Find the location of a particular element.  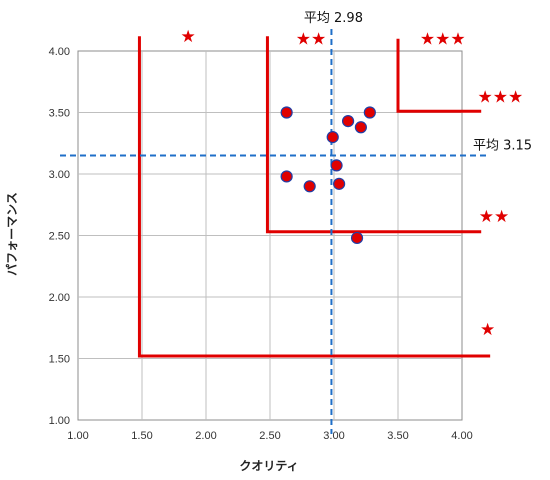

zone-boundary is located at coordinates (439, 75).